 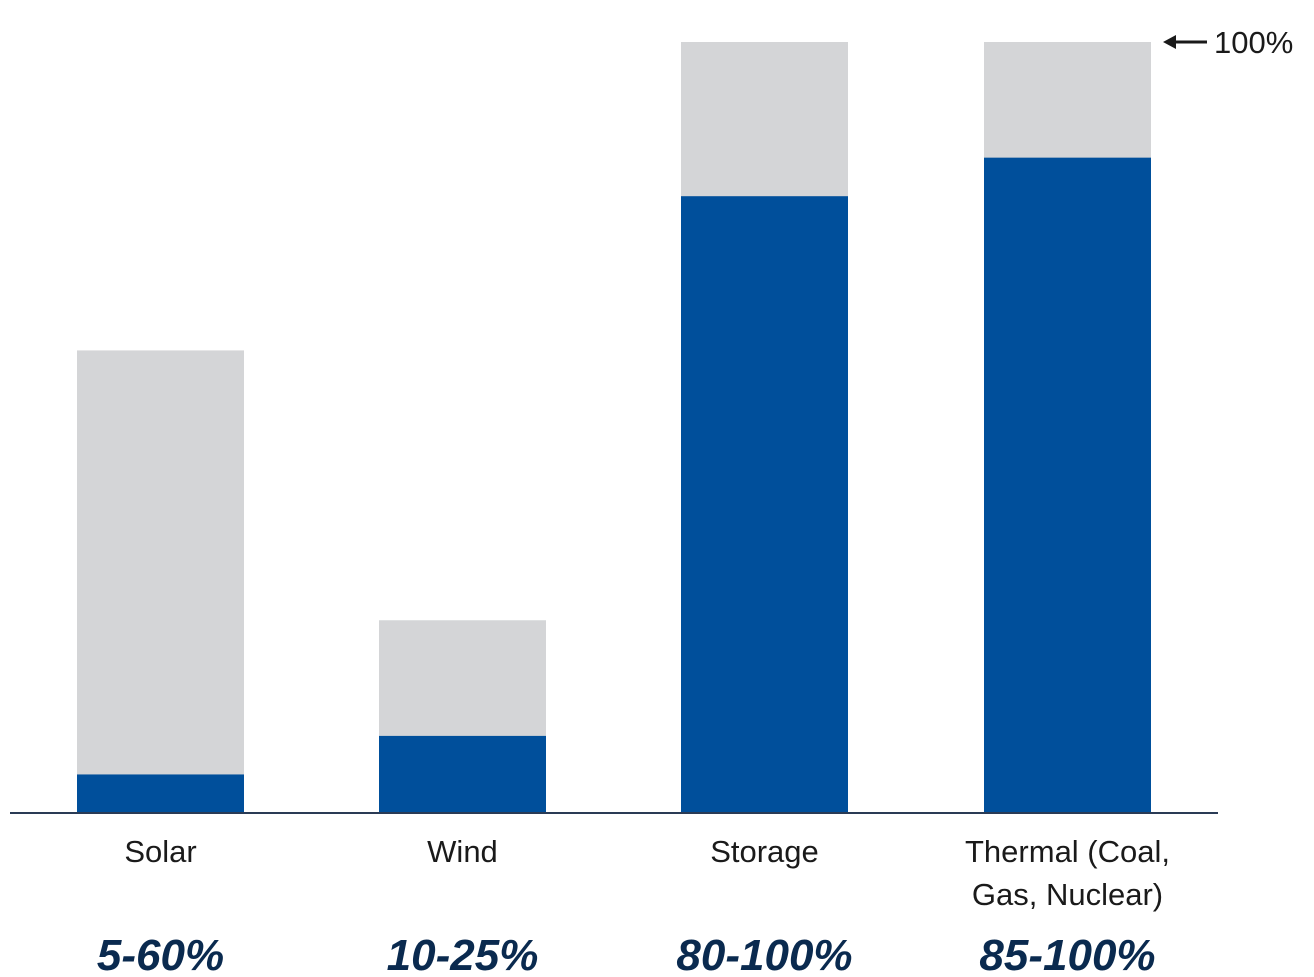 What do you see at coordinates (1067, 851) in the screenshot?
I see `category-label-line: Thermal (Coal,` at bounding box center [1067, 851].